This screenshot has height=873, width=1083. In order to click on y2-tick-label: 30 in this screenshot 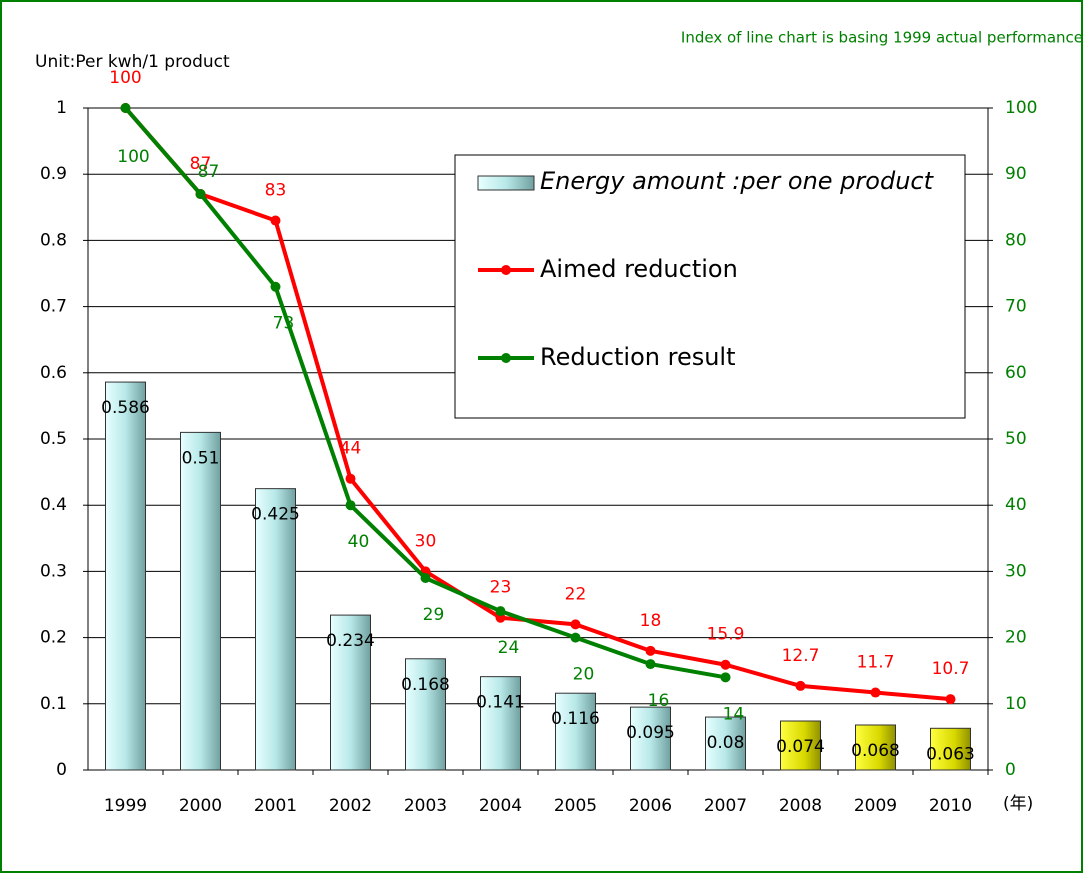, I will do `click(1016, 571)`.